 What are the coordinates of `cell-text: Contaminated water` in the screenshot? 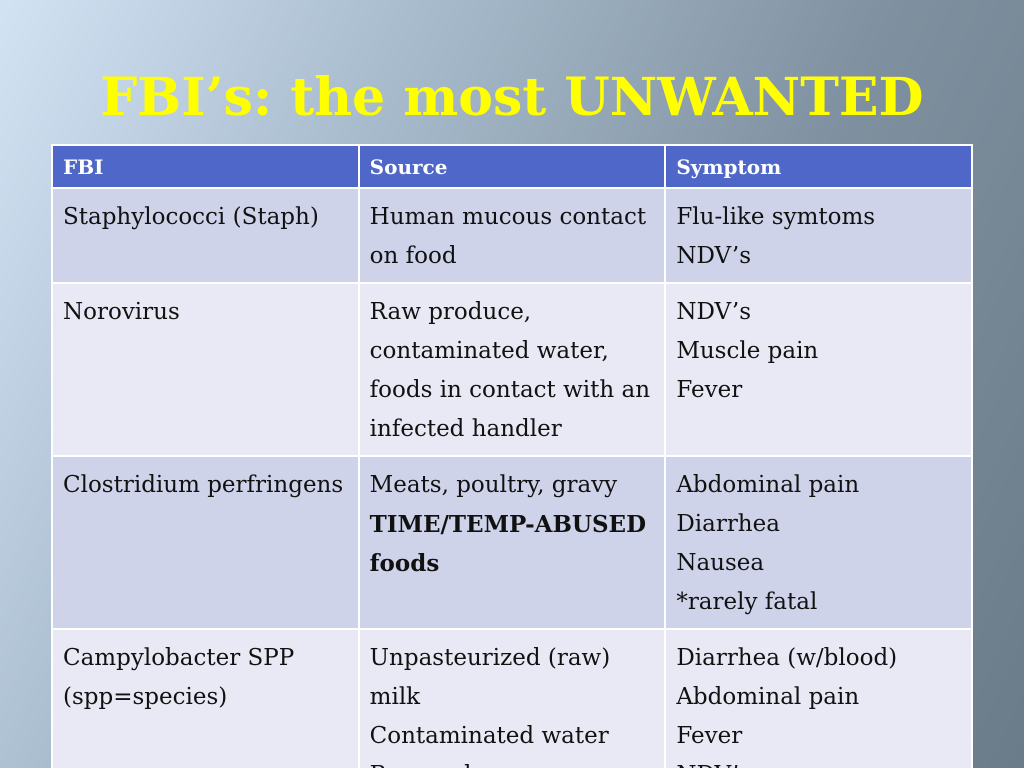 It's located at (489, 736).